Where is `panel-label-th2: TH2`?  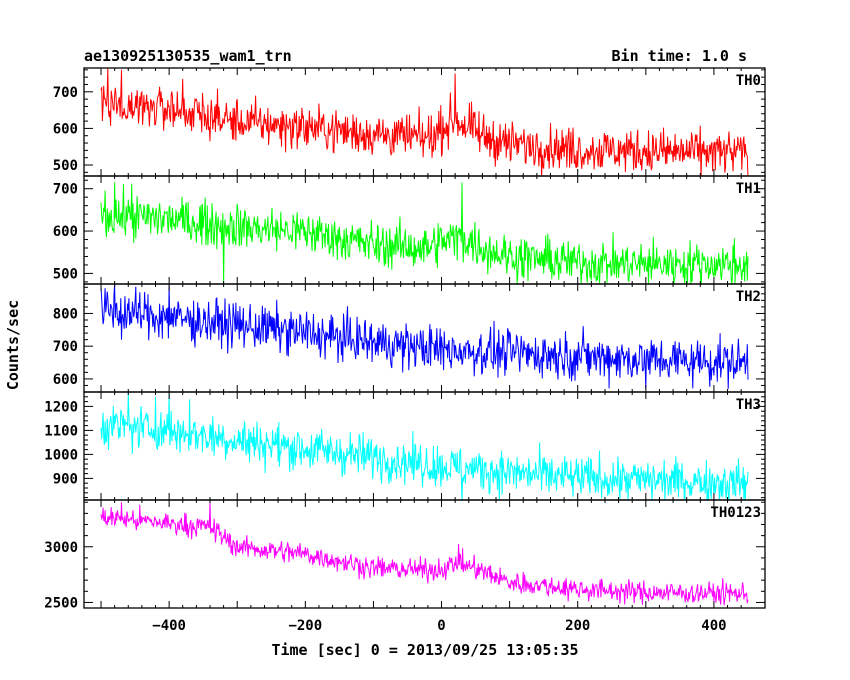 panel-label-th2: TH2 is located at coordinates (748, 297).